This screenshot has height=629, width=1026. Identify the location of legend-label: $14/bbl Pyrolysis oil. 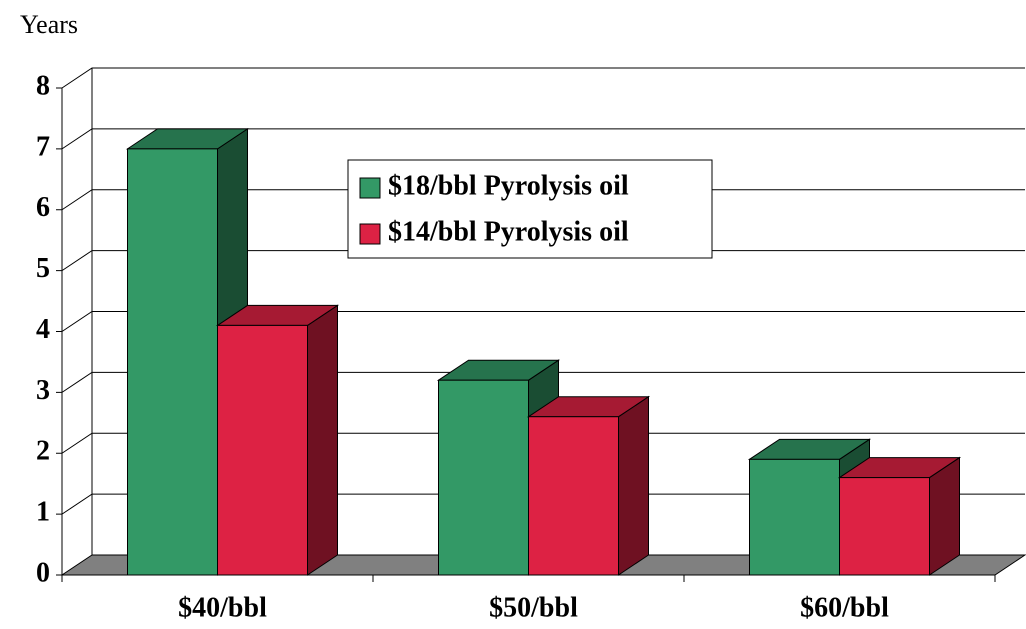
(508, 231).